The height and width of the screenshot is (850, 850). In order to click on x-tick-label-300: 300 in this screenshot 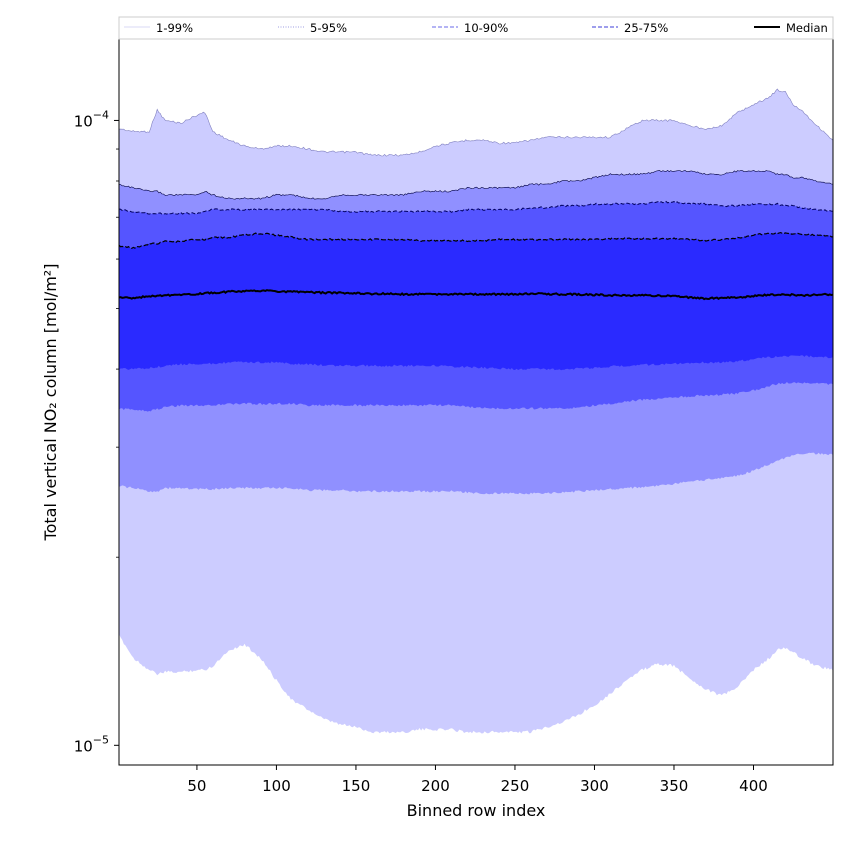, I will do `click(594, 786)`.